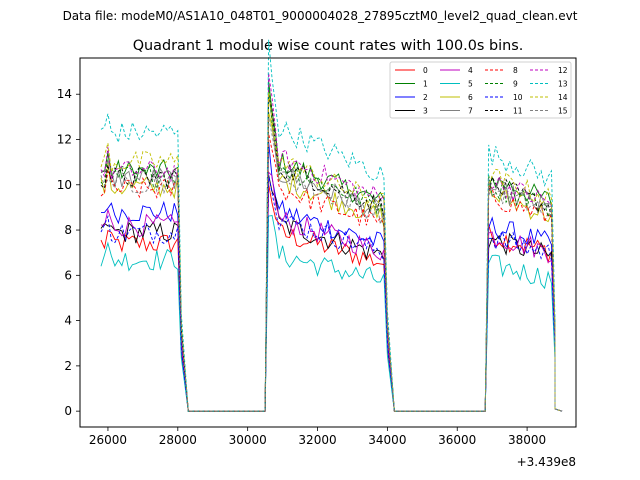 The height and width of the screenshot is (480, 640). I want to click on legend-label: 14, so click(563, 97).